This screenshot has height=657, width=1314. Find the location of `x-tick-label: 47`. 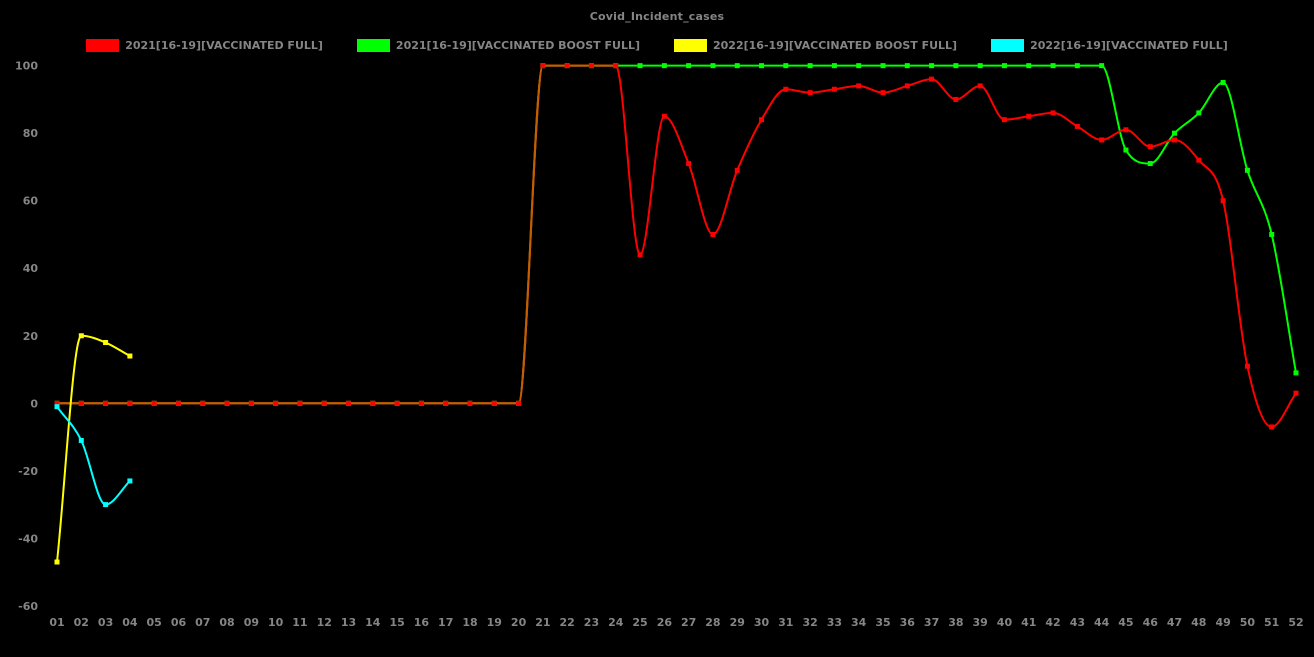

x-tick-label: 47 is located at coordinates (1174, 622).